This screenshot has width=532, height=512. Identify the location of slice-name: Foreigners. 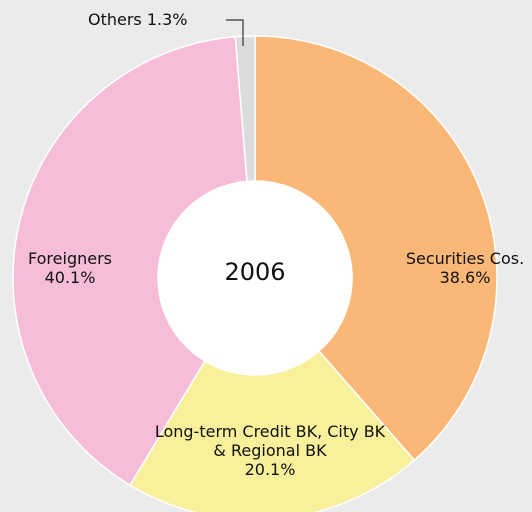
(70, 258).